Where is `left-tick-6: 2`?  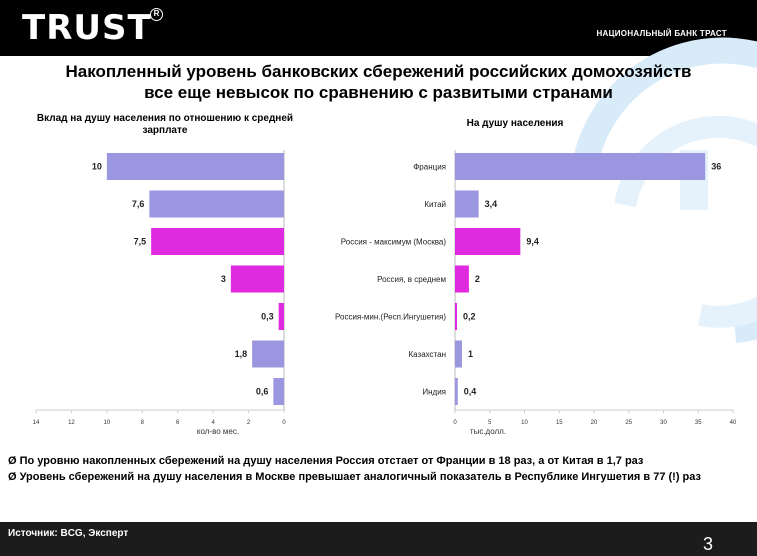 left-tick-6: 2 is located at coordinates (249, 423).